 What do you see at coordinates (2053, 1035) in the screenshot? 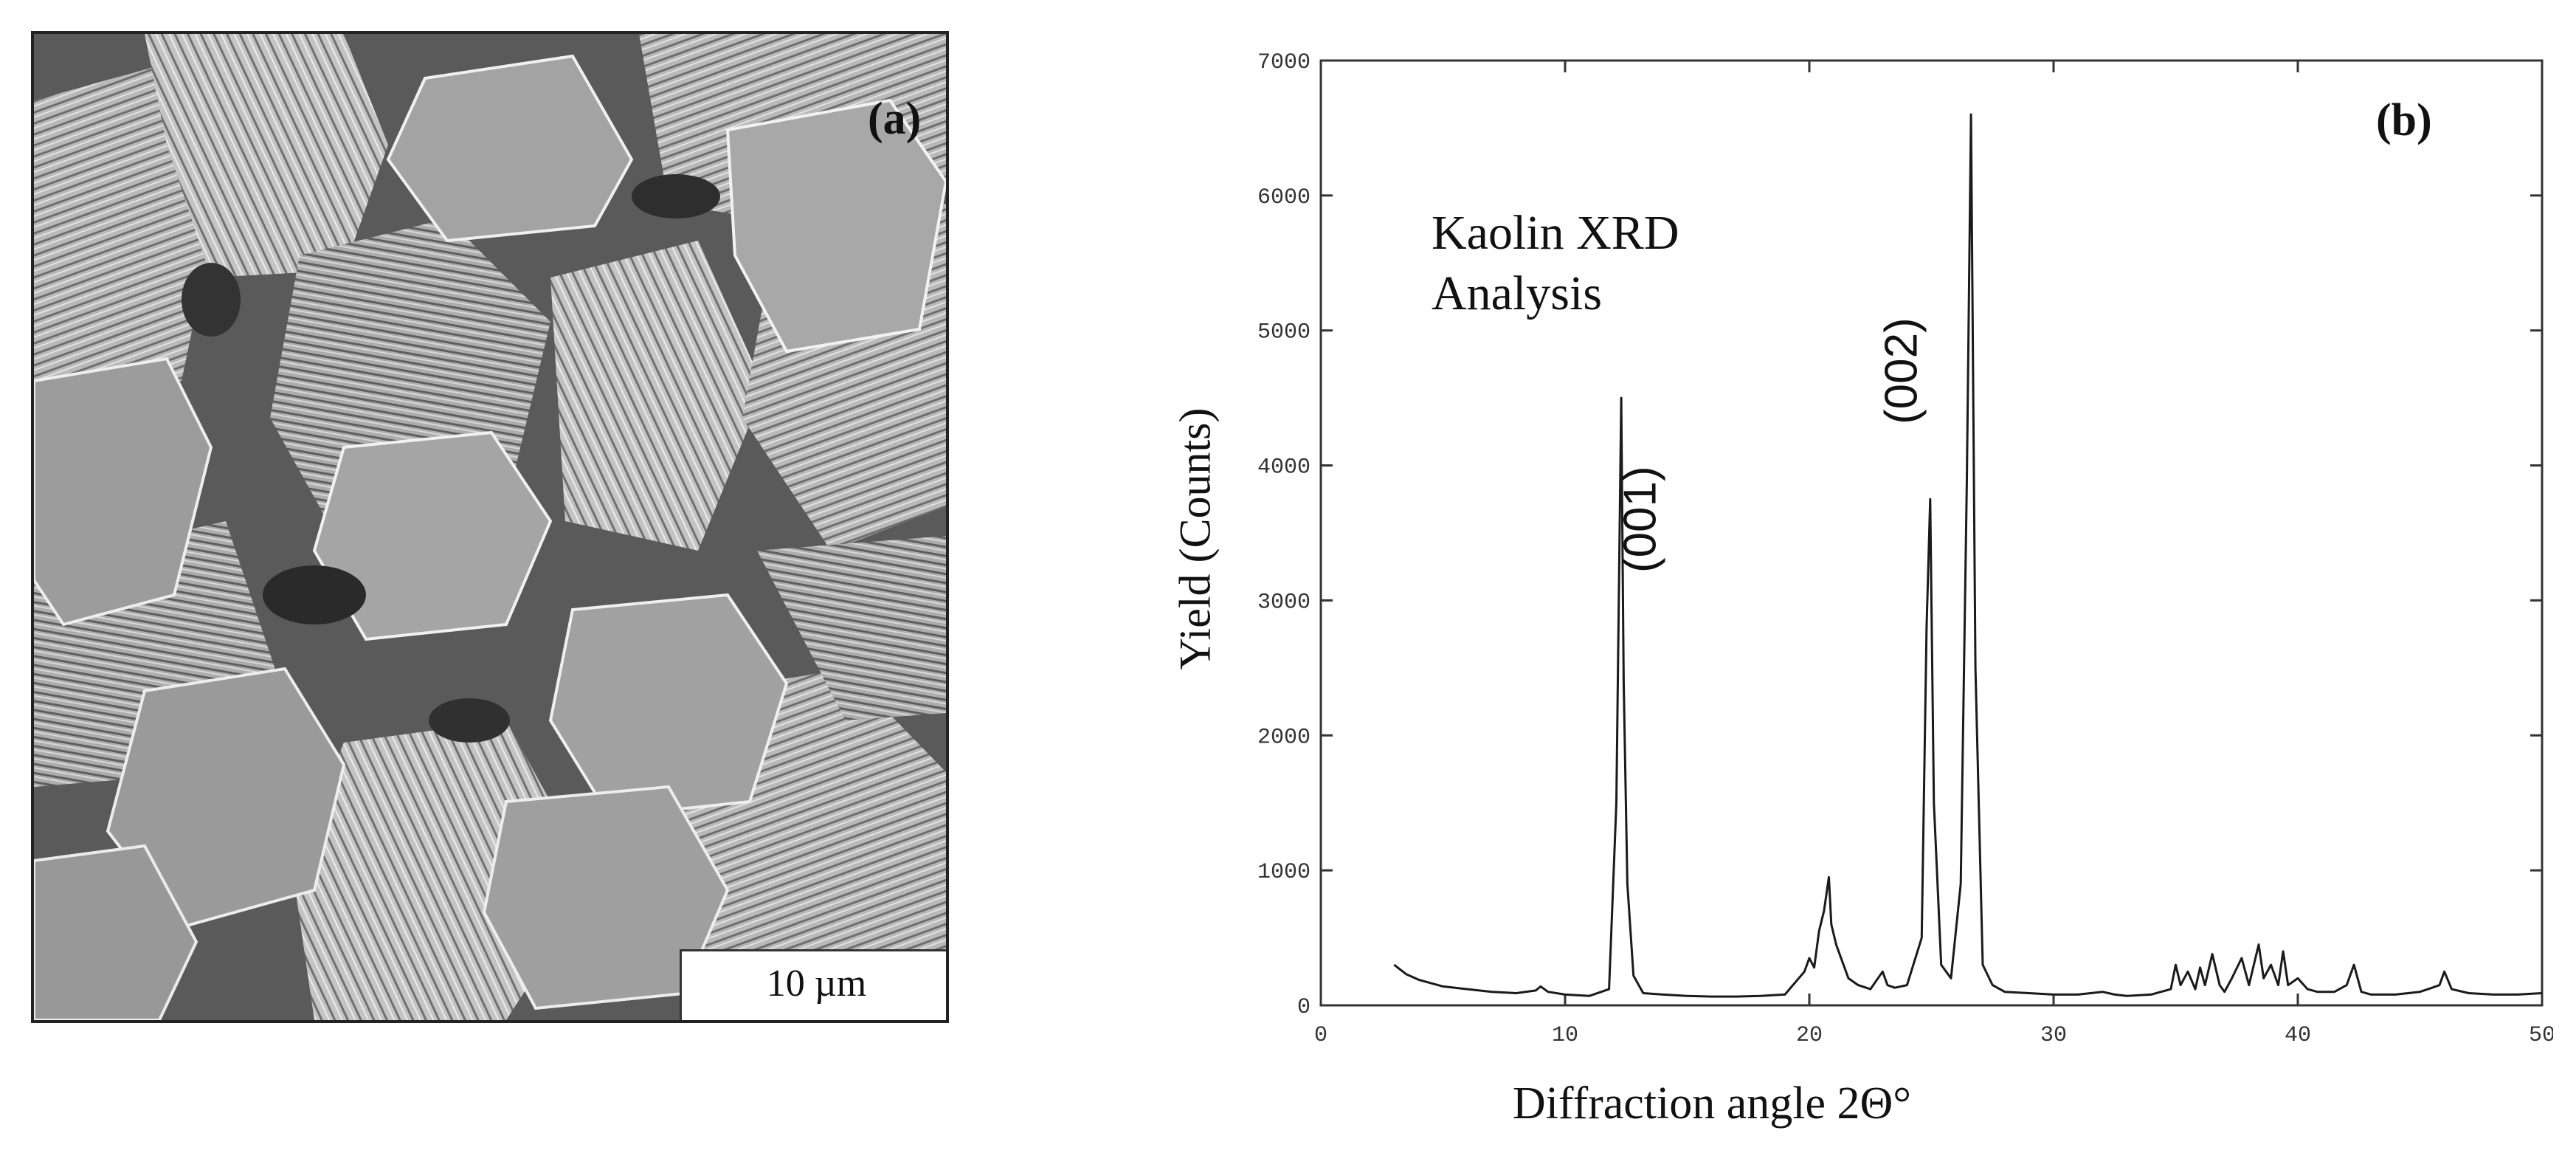
I see `x-tick-label: 30` at bounding box center [2053, 1035].